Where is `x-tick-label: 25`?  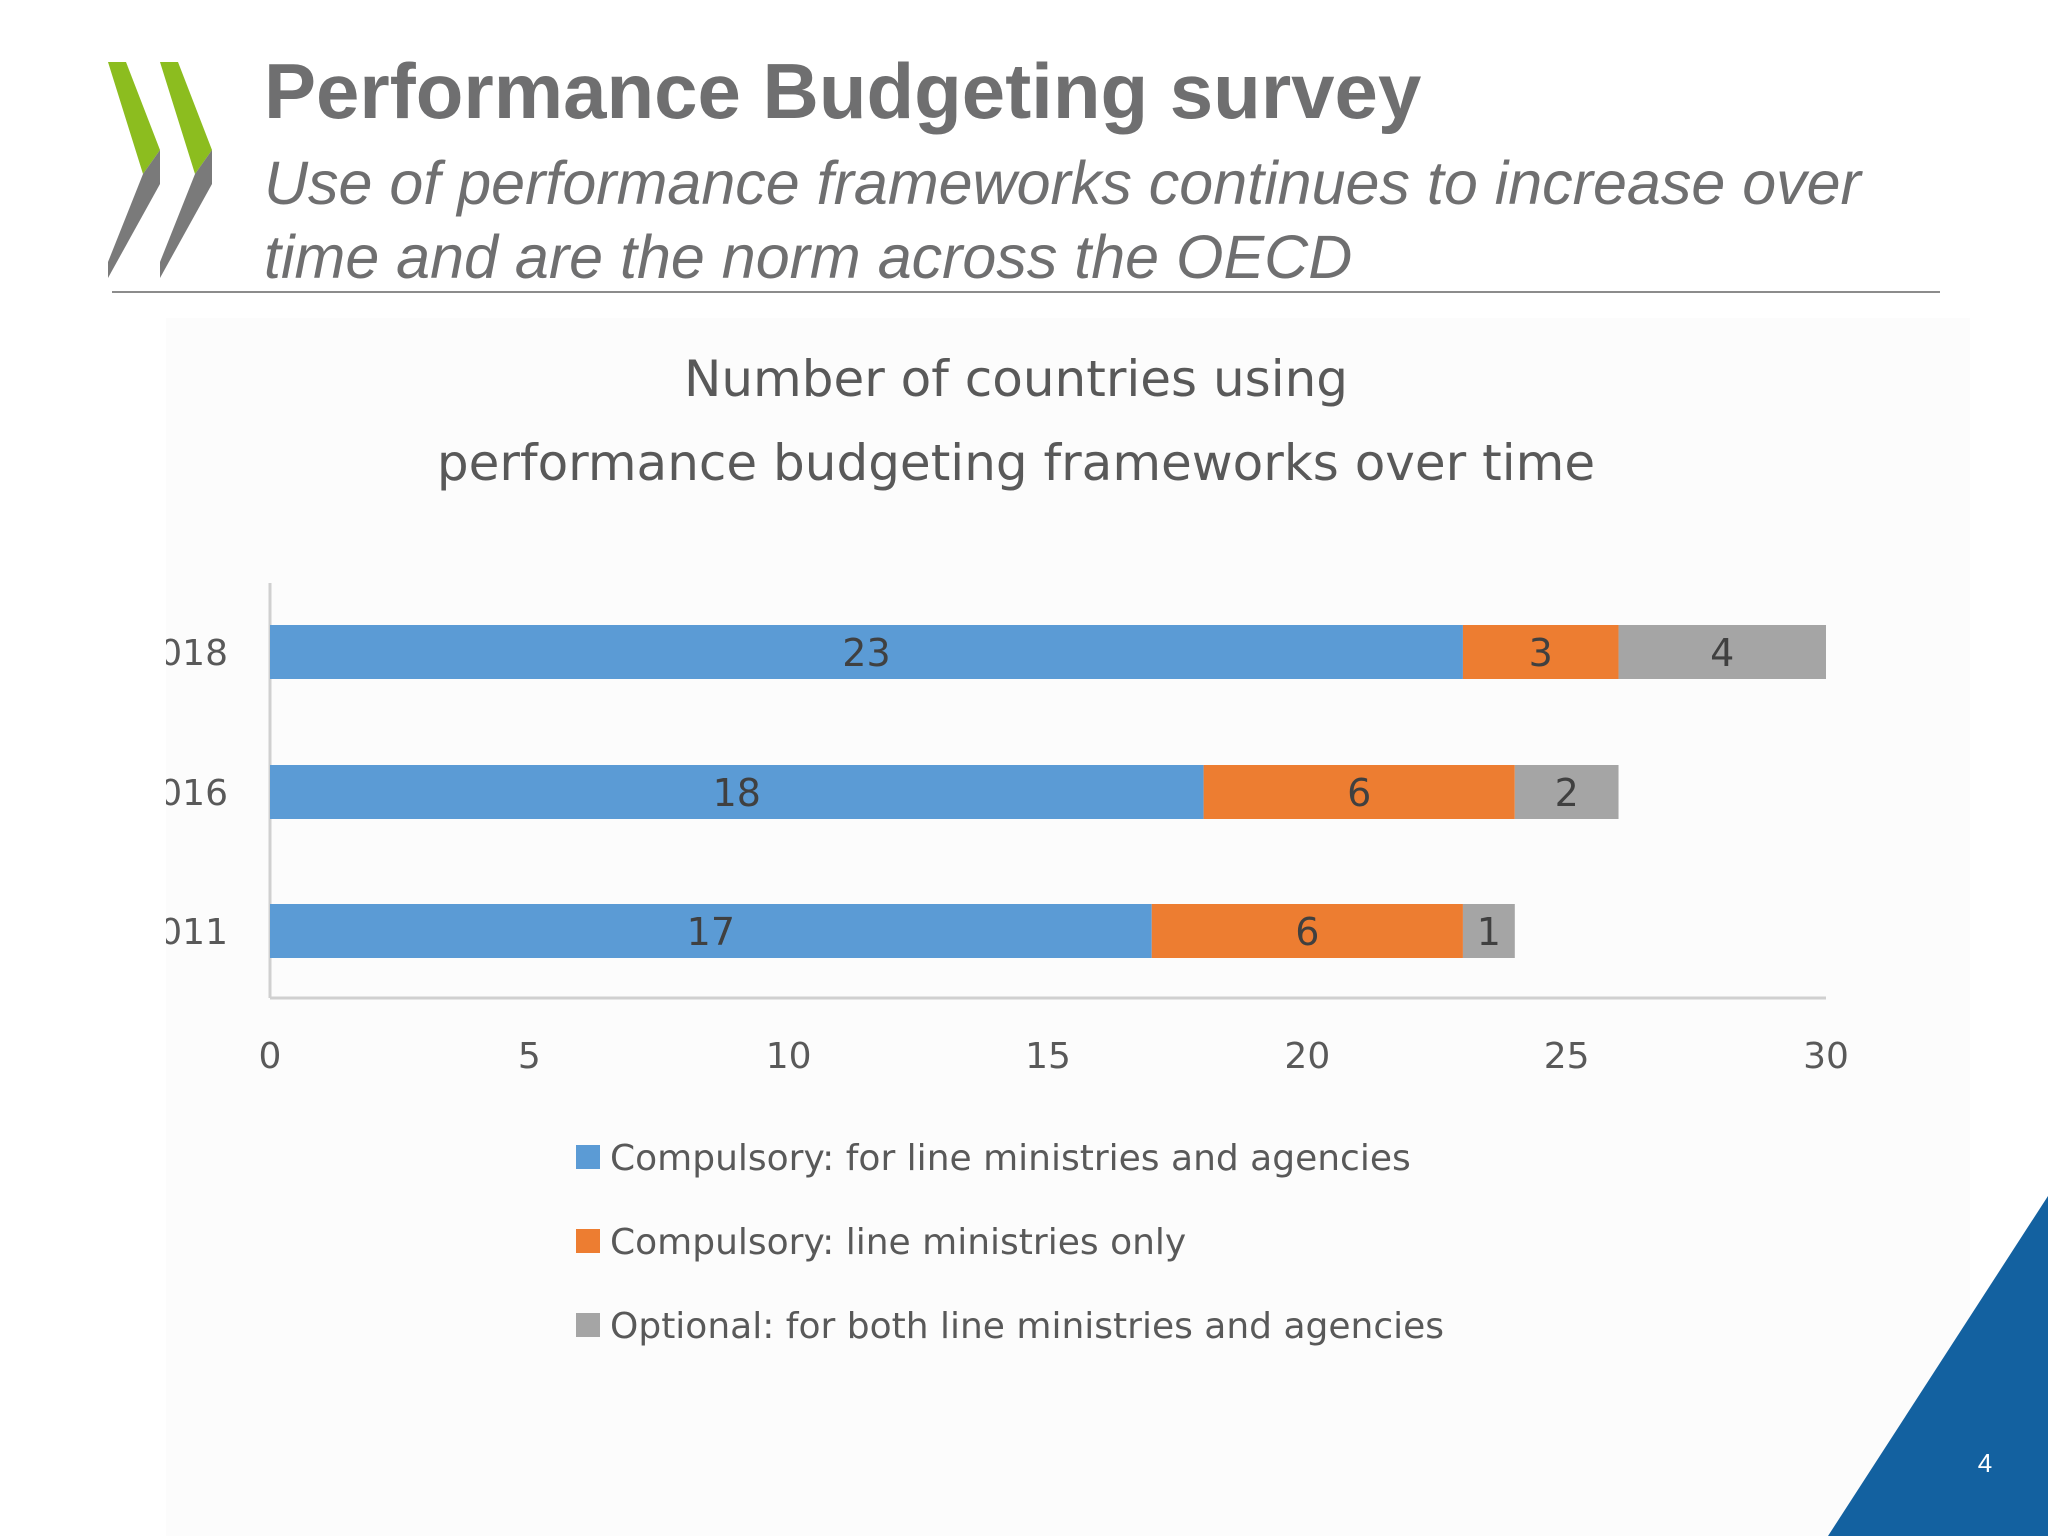
x-tick-label: 25 is located at coordinates (1567, 1056).